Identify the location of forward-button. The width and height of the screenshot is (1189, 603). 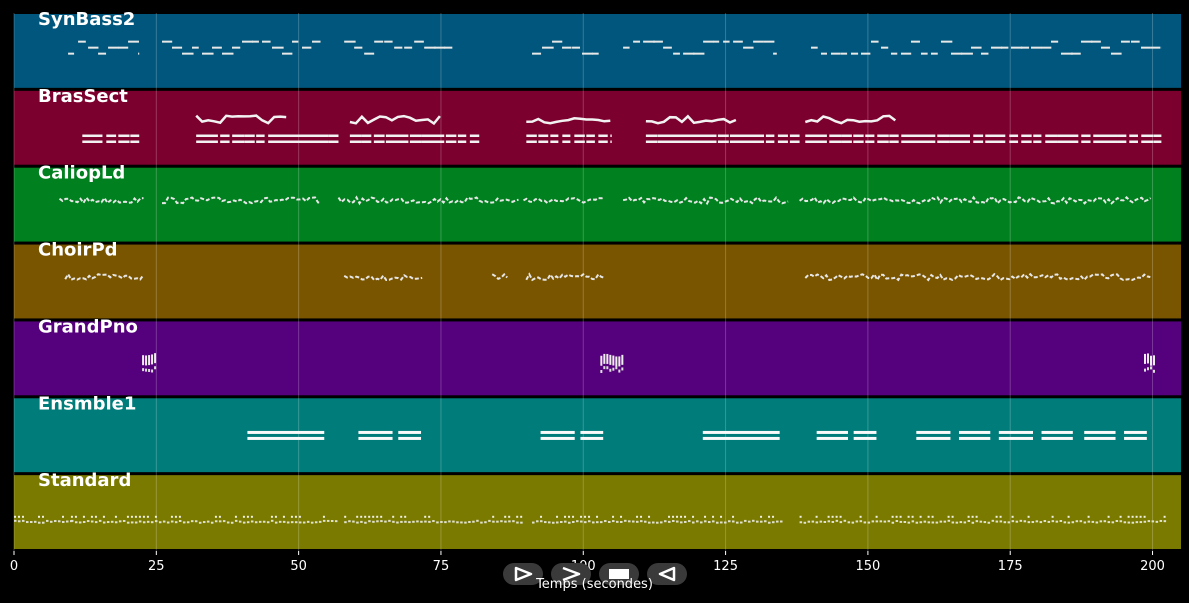
(571, 574).